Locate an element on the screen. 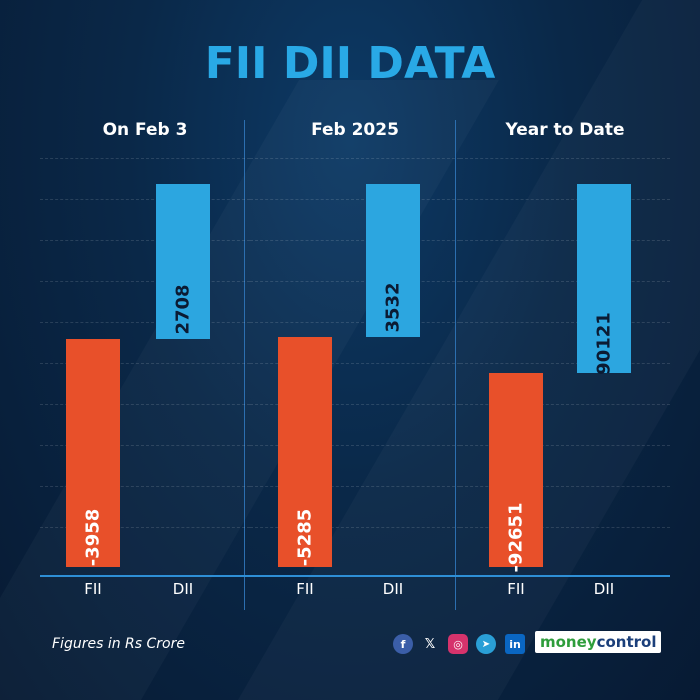 Image resolution: width=700 pixels, height=700 pixels. panel-title: Feb 2025 is located at coordinates (355, 130).